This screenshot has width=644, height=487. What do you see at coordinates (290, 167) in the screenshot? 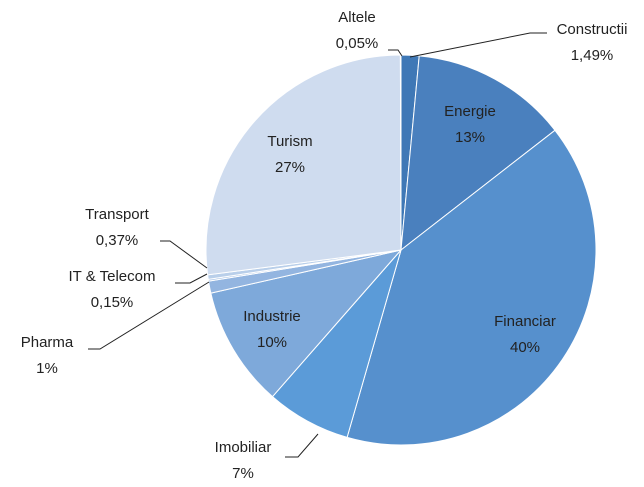
I see `slice-value-label: 27%` at bounding box center [290, 167].